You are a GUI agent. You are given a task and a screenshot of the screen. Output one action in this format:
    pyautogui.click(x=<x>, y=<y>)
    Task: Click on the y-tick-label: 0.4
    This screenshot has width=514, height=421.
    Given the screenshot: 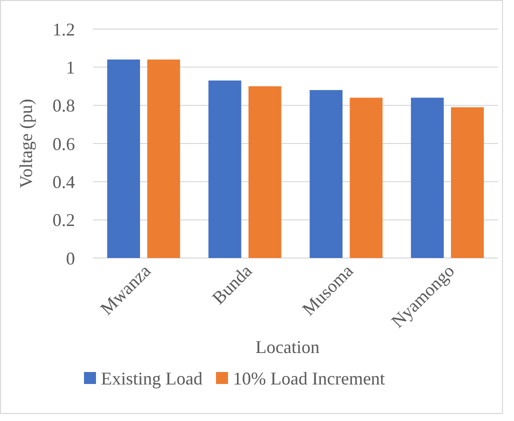 What is the action you would take?
    pyautogui.click(x=63, y=182)
    